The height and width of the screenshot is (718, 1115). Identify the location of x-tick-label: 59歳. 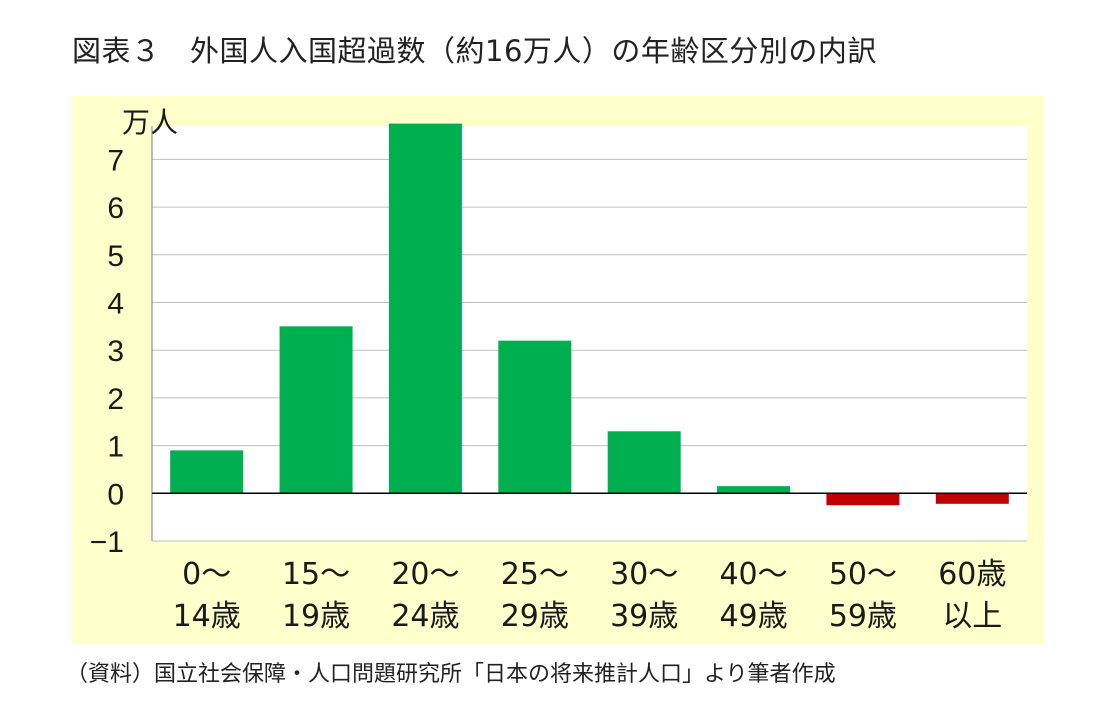
(863, 616).